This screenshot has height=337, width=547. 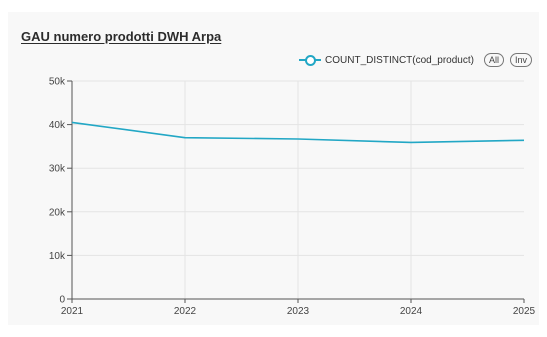 What do you see at coordinates (72, 311) in the screenshot?
I see `x-tick-label: 2021` at bounding box center [72, 311].